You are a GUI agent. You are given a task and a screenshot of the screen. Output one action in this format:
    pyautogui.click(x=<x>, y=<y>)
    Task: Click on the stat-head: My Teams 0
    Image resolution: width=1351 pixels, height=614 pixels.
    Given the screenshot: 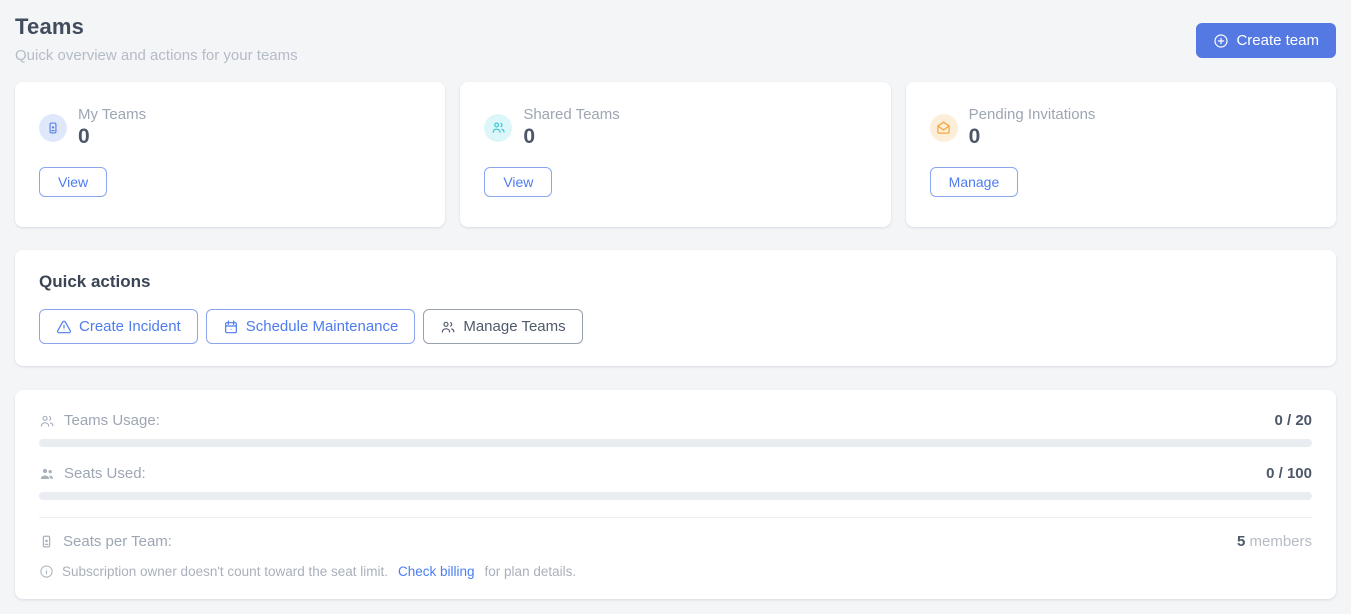 What is the action you would take?
    pyautogui.click(x=230, y=127)
    